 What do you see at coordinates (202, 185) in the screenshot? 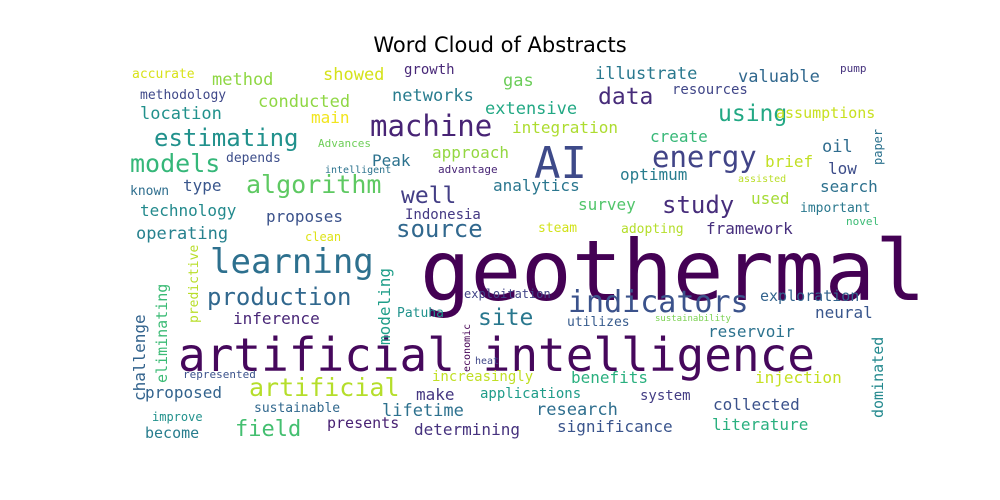
I see `word-type: type` at bounding box center [202, 185].